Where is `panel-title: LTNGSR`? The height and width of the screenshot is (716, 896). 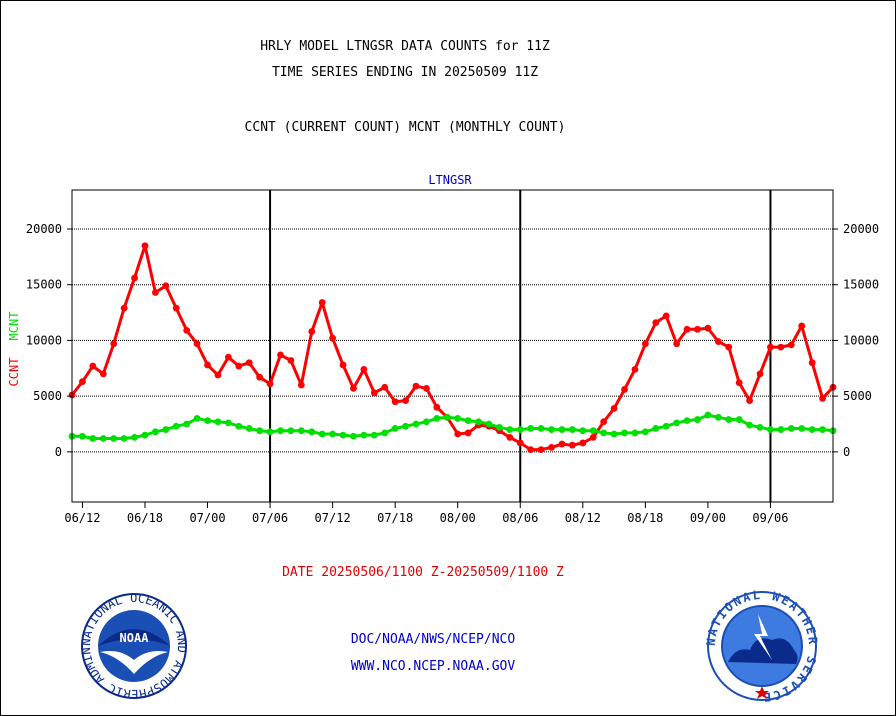
panel-title: LTNGSR is located at coordinates (450, 180).